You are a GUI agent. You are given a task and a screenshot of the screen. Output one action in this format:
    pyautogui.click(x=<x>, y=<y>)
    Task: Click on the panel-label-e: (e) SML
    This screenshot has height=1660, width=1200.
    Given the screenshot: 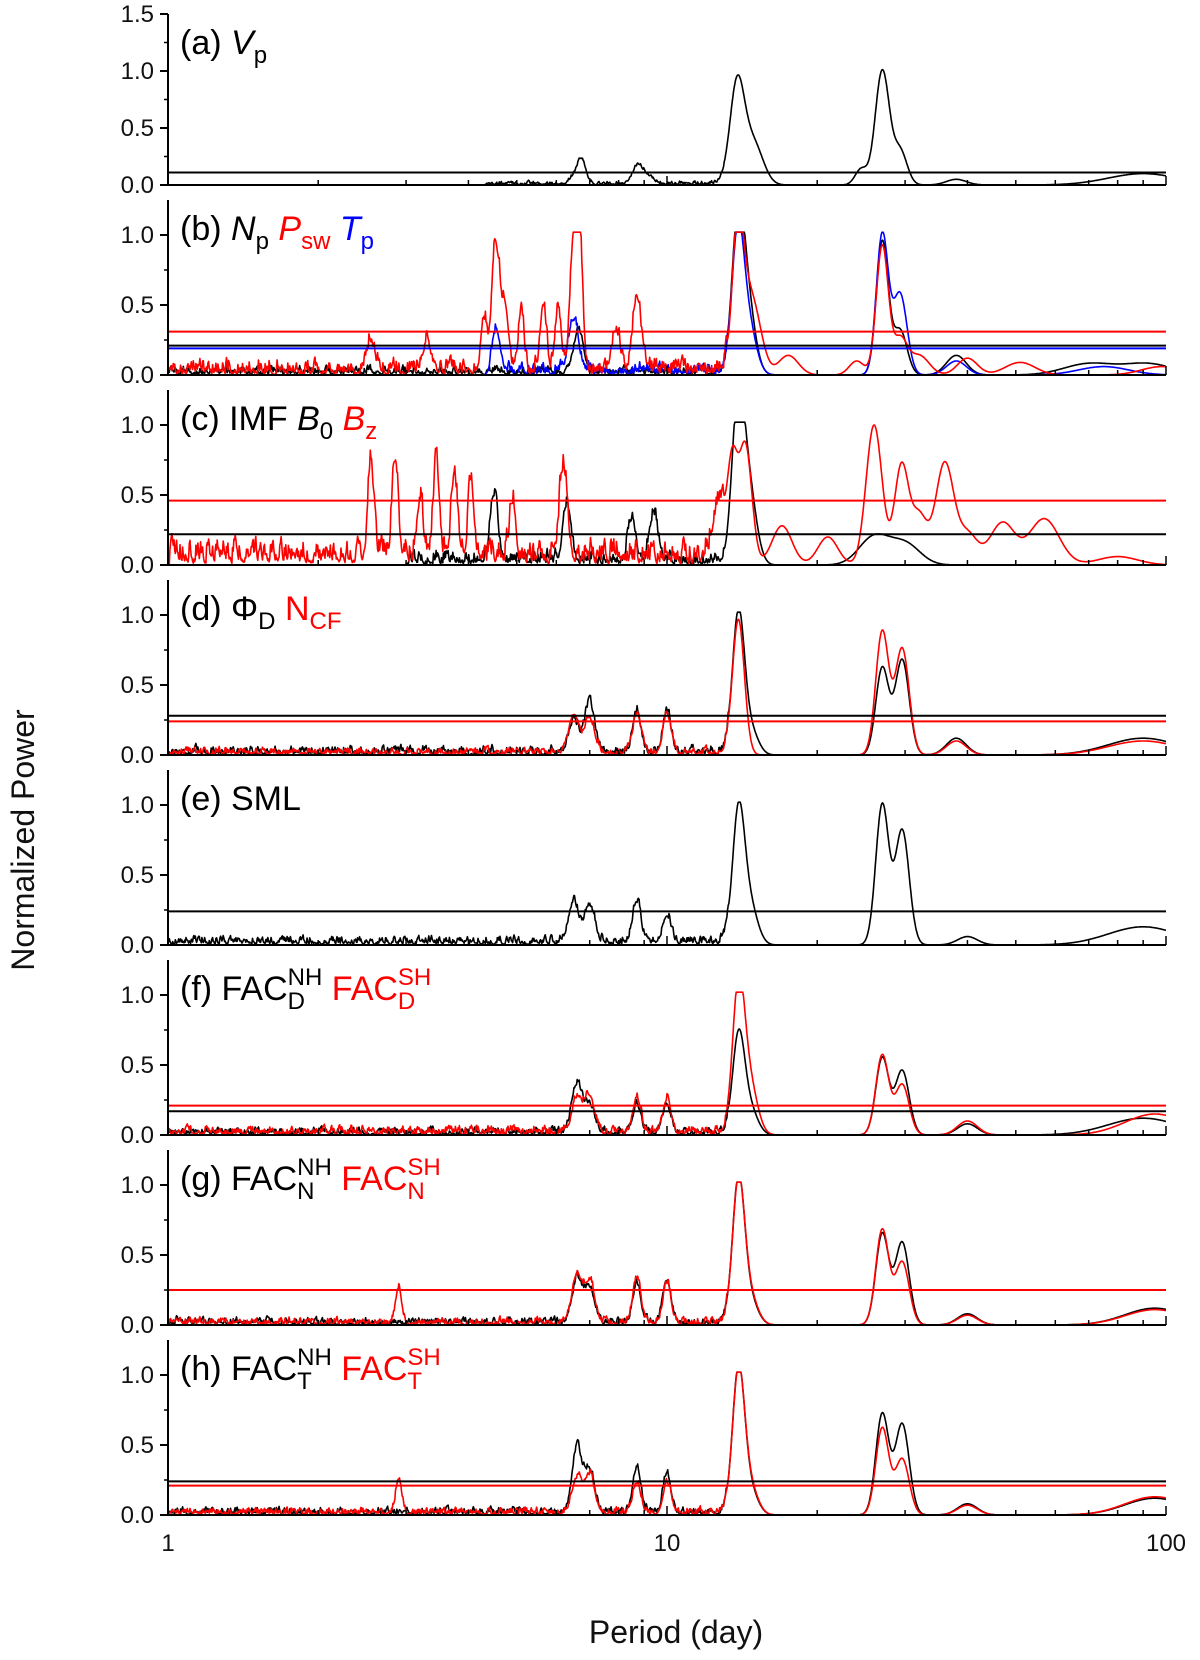 What is the action you would take?
    pyautogui.click(x=240, y=799)
    